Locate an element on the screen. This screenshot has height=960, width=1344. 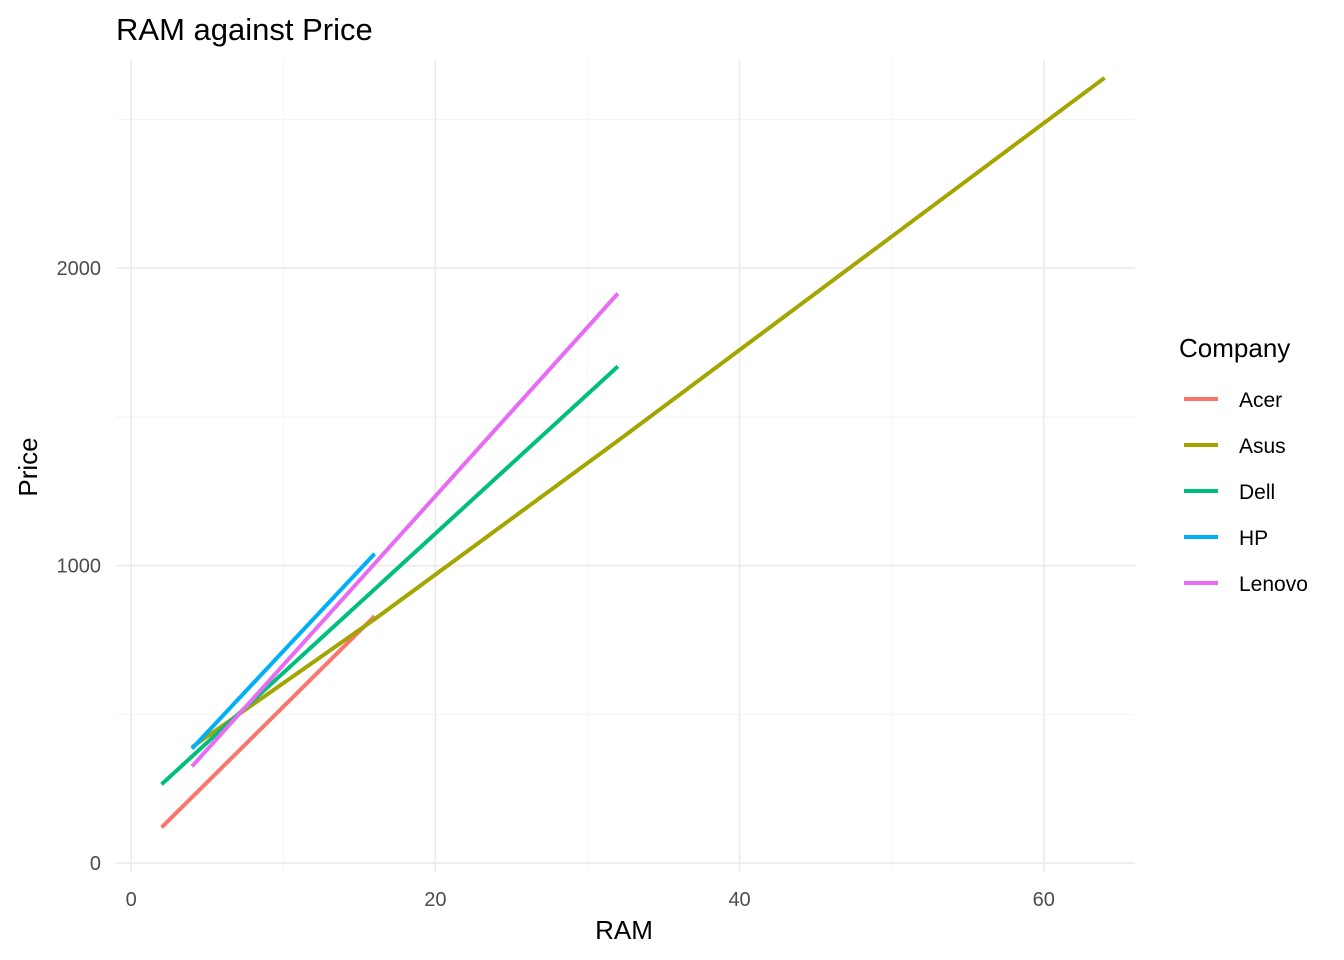
x-axis-title: RAM is located at coordinates (624, 930).